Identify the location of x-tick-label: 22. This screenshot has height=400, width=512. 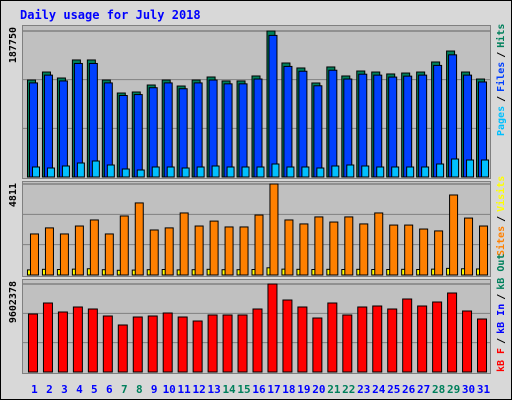
(348, 389).